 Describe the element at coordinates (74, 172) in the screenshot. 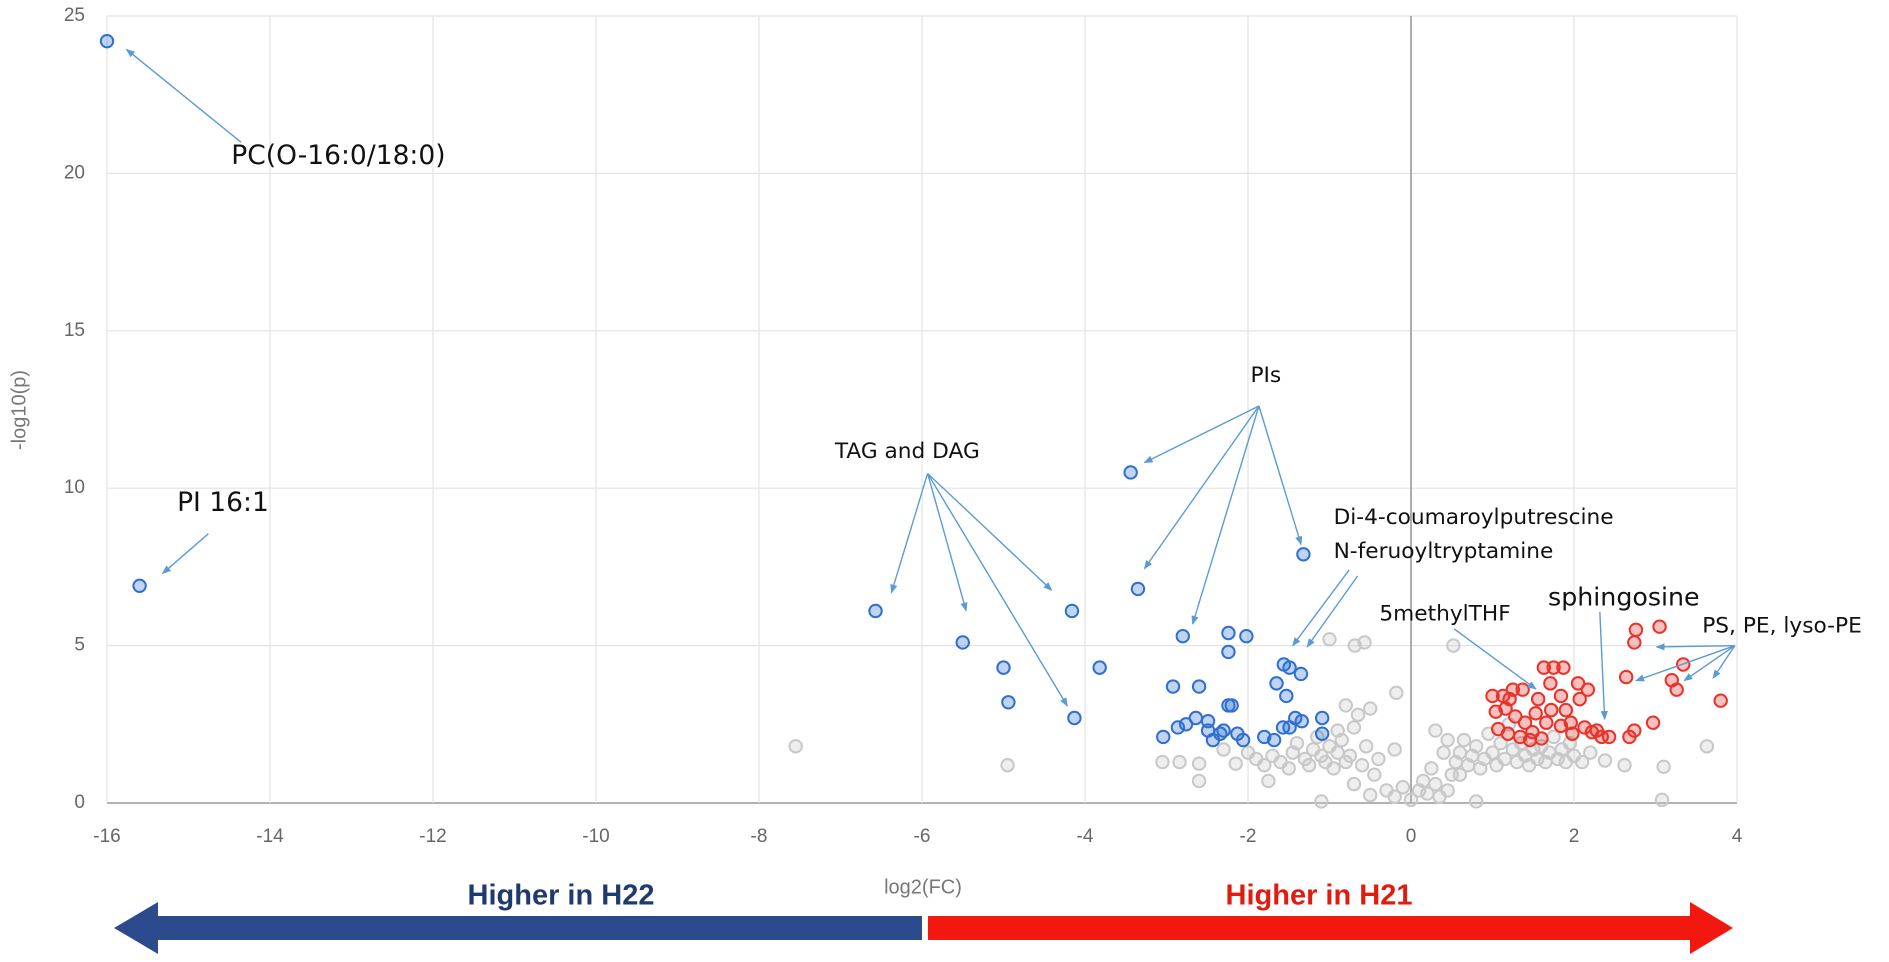

I see `y-tick-label: 20` at that location.